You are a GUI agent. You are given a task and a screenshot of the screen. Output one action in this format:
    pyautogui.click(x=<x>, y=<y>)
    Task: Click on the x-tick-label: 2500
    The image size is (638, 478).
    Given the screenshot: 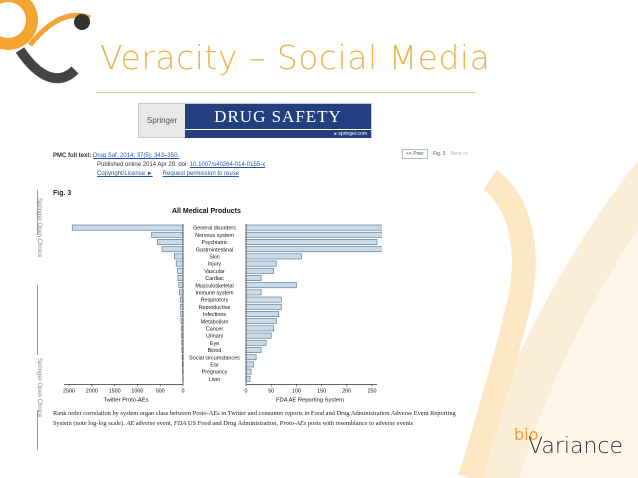 What is the action you would take?
    pyautogui.click(x=69, y=391)
    